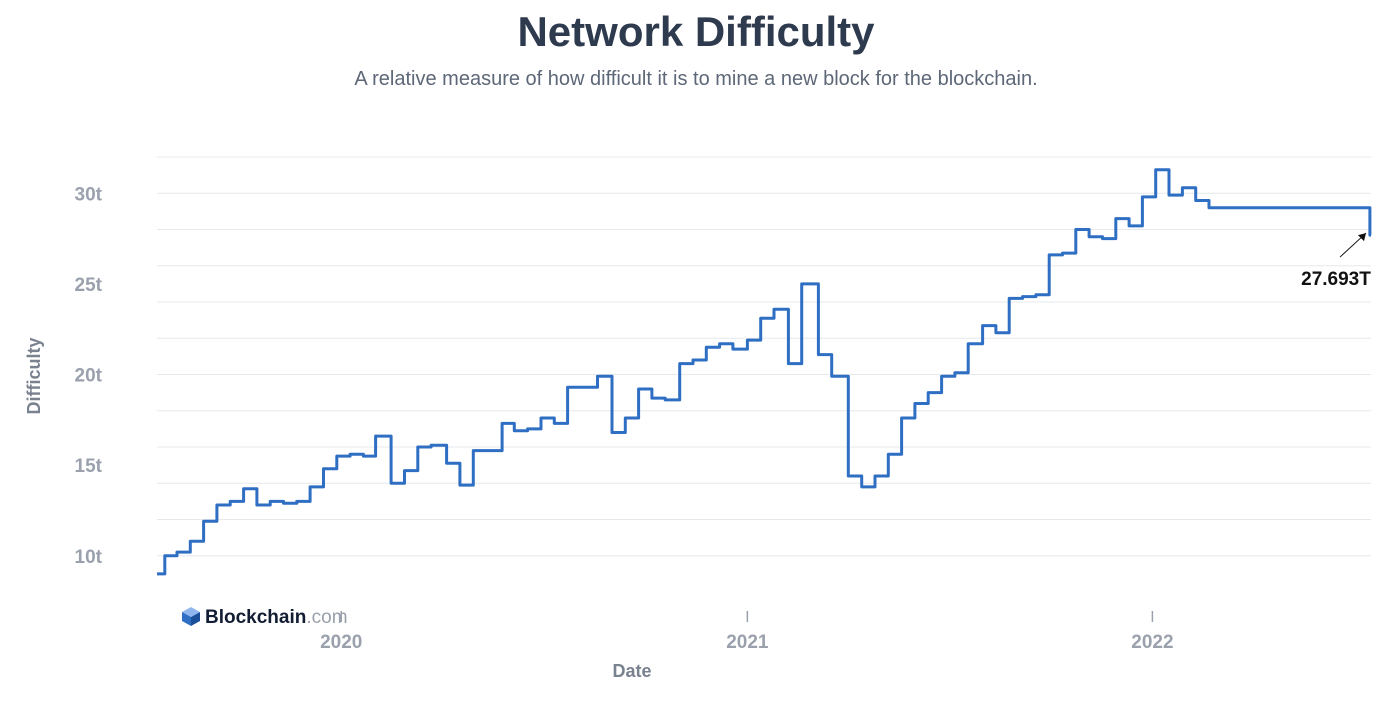  What do you see at coordinates (341, 642) in the screenshot?
I see `x-tick-label: 2020` at bounding box center [341, 642].